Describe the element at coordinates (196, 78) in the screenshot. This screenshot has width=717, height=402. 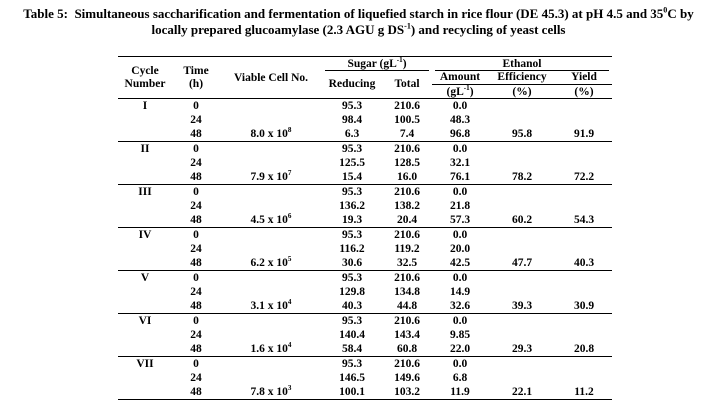
I see `header-time: Time (h)` at that location.